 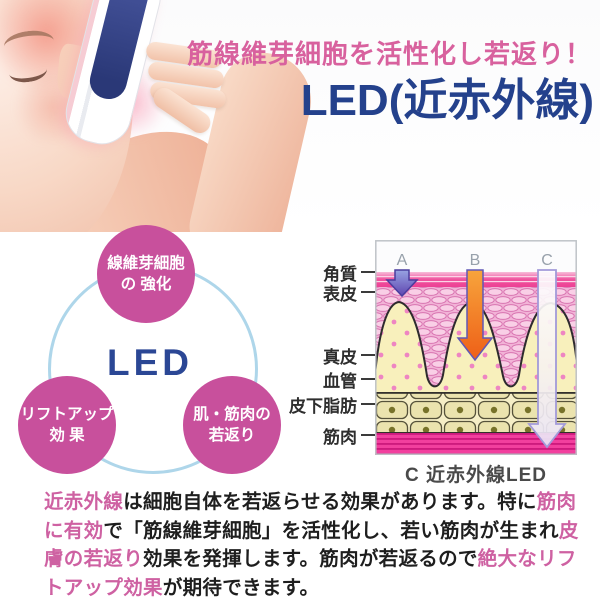 I want to click on layer-label-blood-vessel: 血管, so click(x=335, y=380).